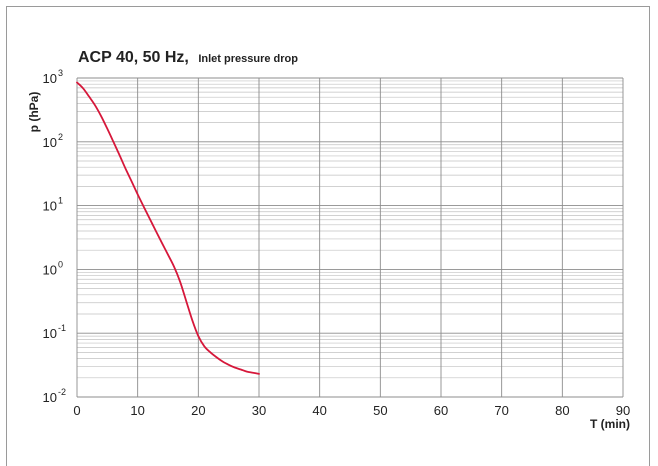 The width and height of the screenshot is (658, 466). What do you see at coordinates (133, 57) in the screenshot?
I see `chart-title-main: ACP 40, 50 Hz,` at bounding box center [133, 57].